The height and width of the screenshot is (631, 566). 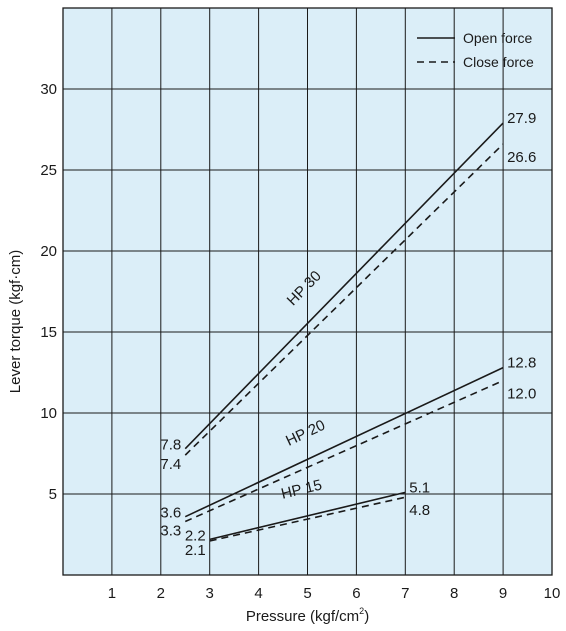 I want to click on x-axis-label: Pressure (kgf/cm2), so click(x=307, y=615).